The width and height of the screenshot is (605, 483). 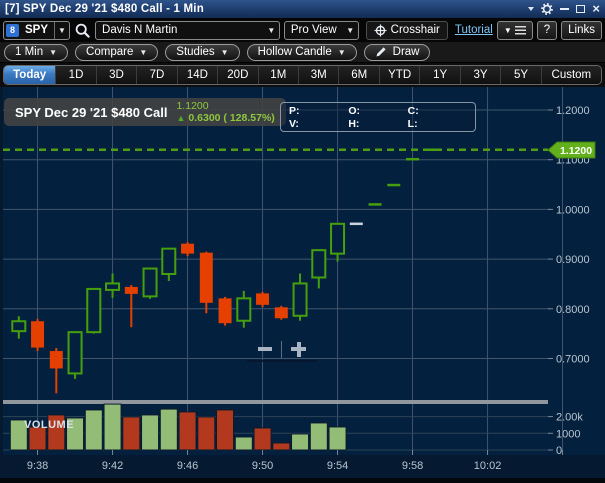 What do you see at coordinates (279, 75) in the screenshot?
I see `tab-1m: 1M` at bounding box center [279, 75].